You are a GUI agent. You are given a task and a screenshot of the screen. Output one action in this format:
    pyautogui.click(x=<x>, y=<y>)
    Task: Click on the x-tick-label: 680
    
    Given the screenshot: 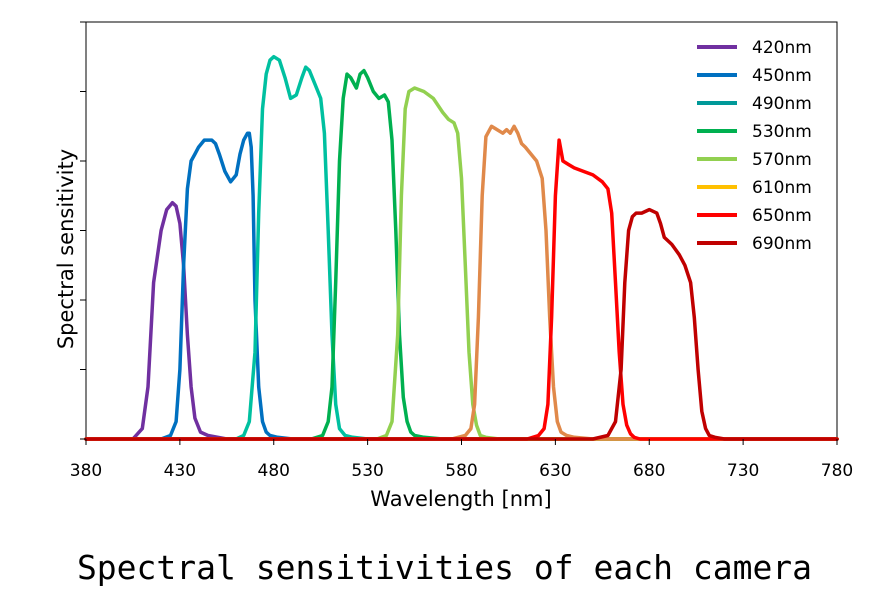 What is the action you would take?
    pyautogui.click(x=649, y=471)
    